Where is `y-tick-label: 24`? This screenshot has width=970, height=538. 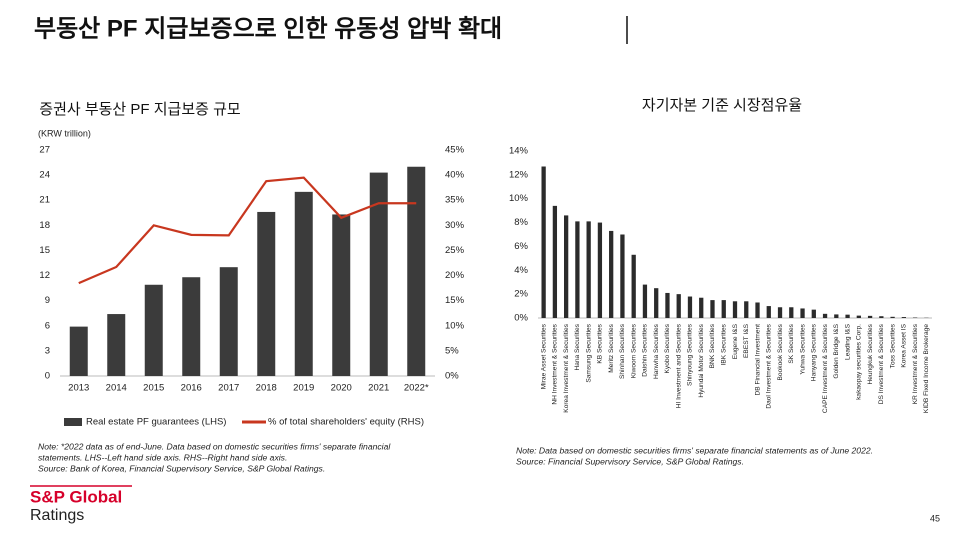 y-tick-label: 24 is located at coordinates (44, 175).